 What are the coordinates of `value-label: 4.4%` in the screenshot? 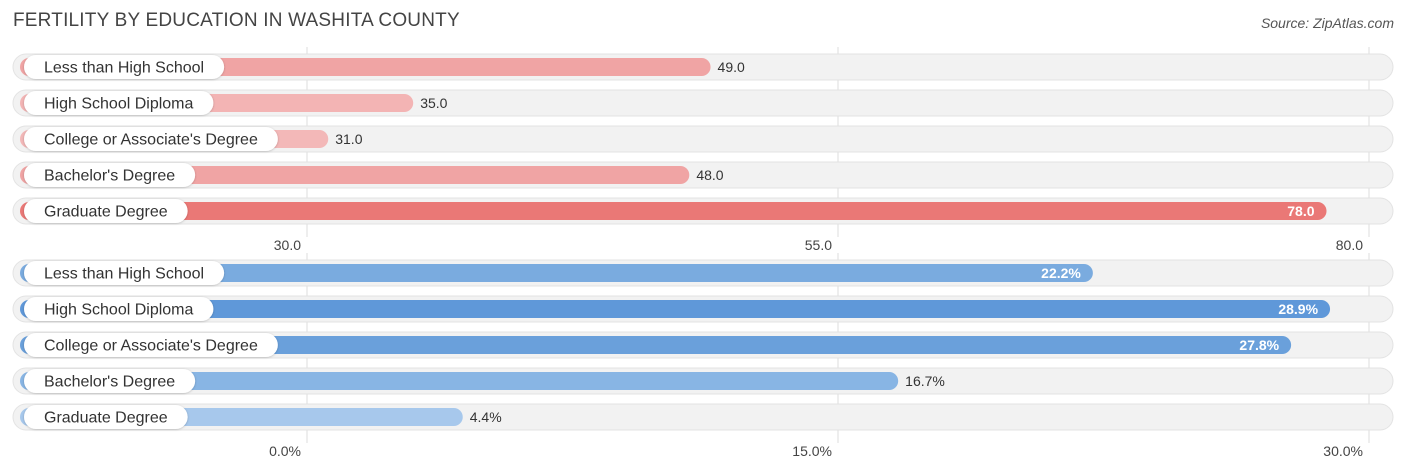 It's located at (486, 417).